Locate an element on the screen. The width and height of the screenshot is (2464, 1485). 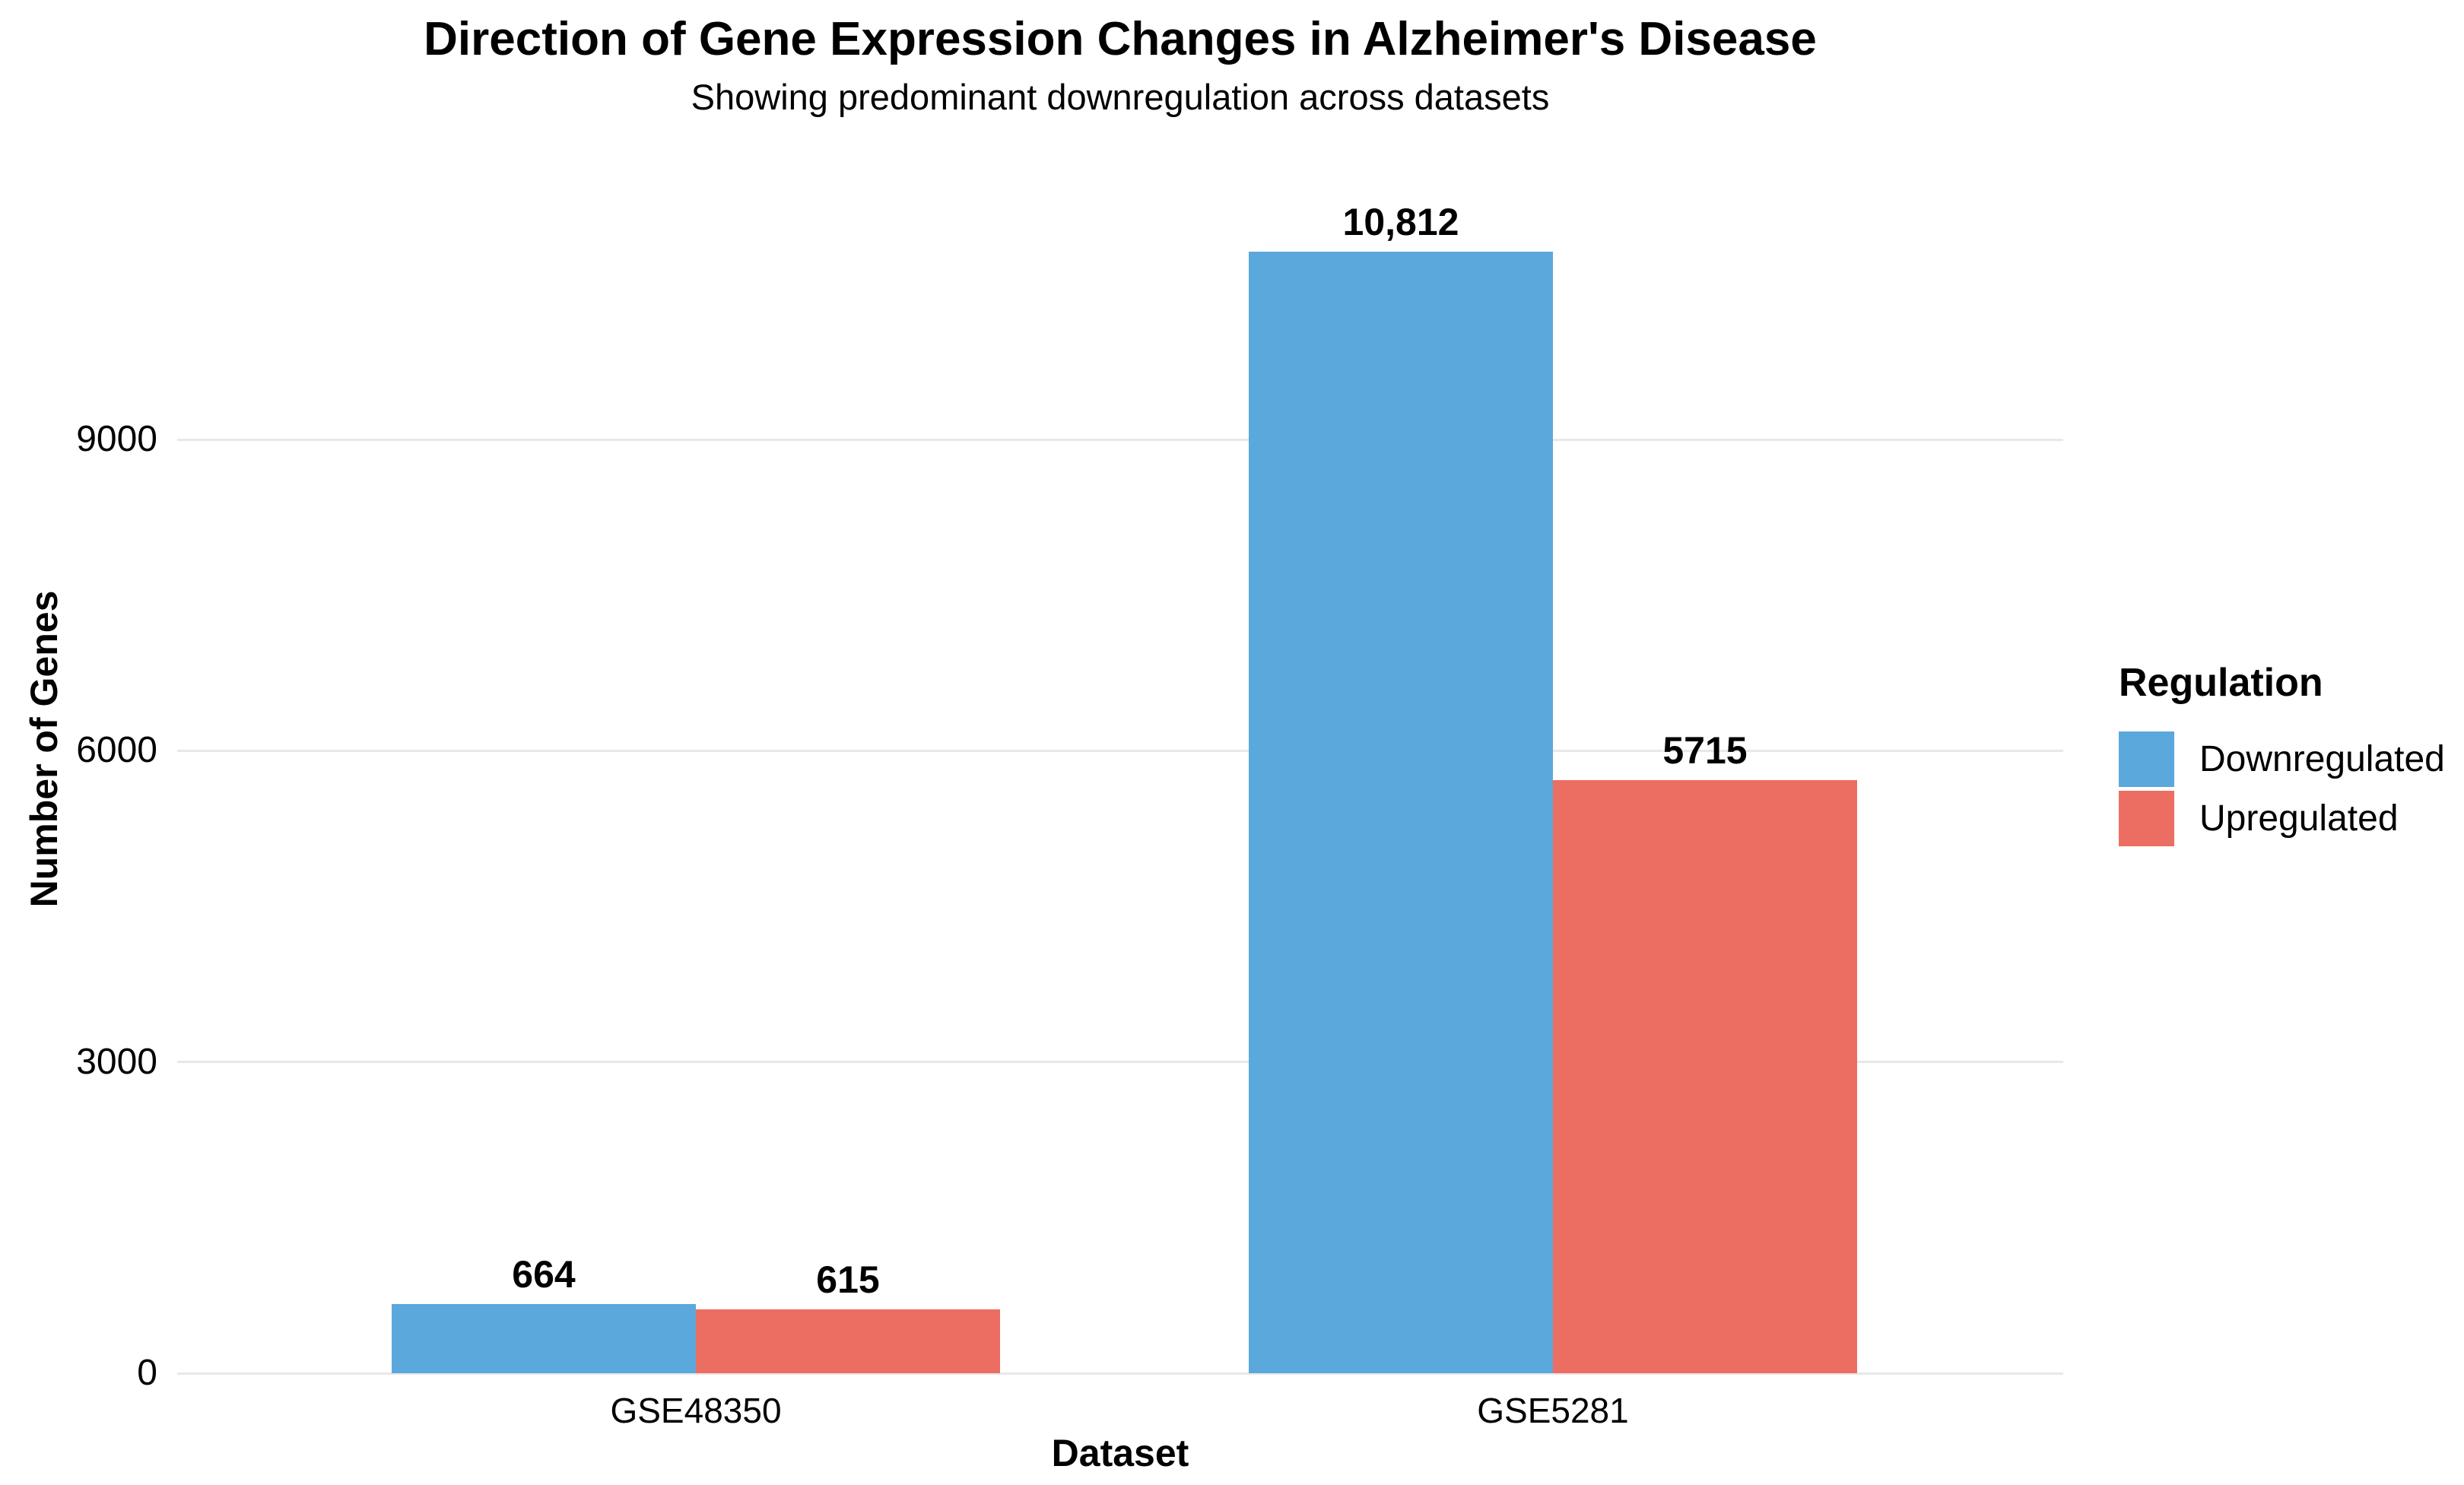
y-tick-label: 0 is located at coordinates (147, 1373).